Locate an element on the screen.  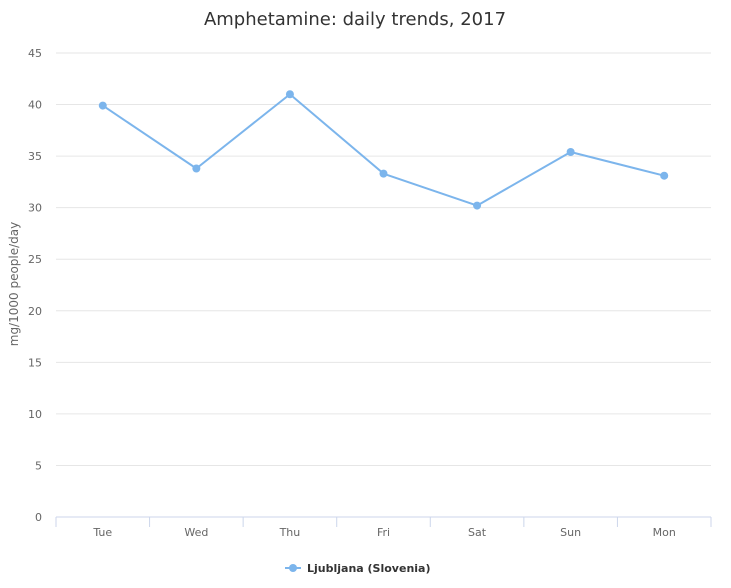
y-tick-label: 45 is located at coordinates (35, 53).